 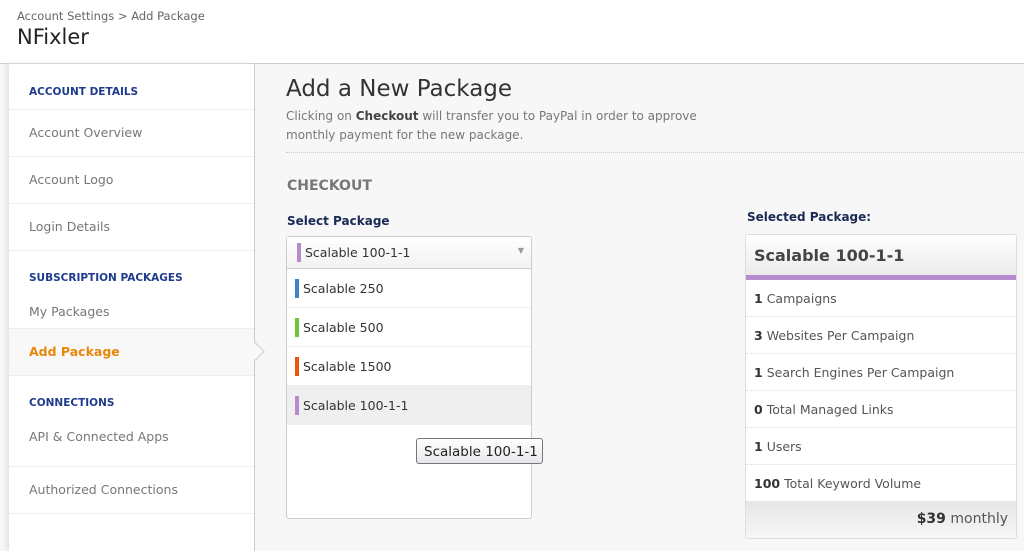 What do you see at coordinates (520, 250) in the screenshot?
I see `dropdown-arrow-icon: ▼` at bounding box center [520, 250].